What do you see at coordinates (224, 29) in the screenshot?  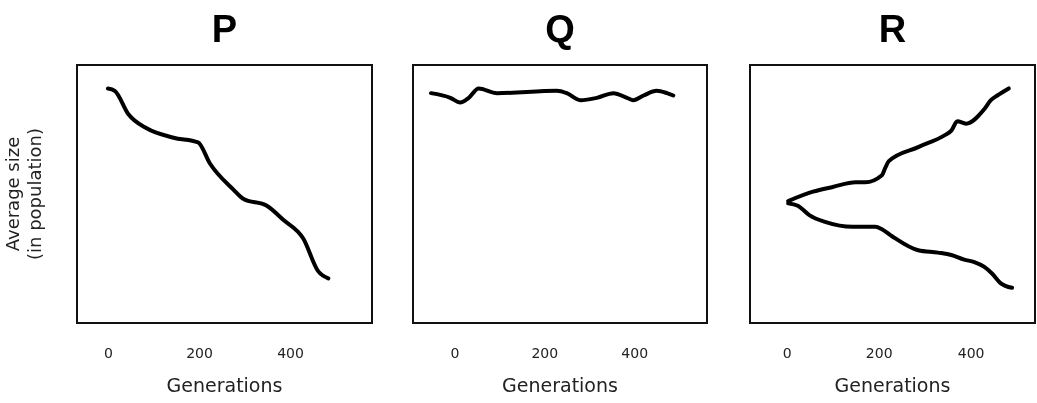 I see `chart-title: P` at bounding box center [224, 29].